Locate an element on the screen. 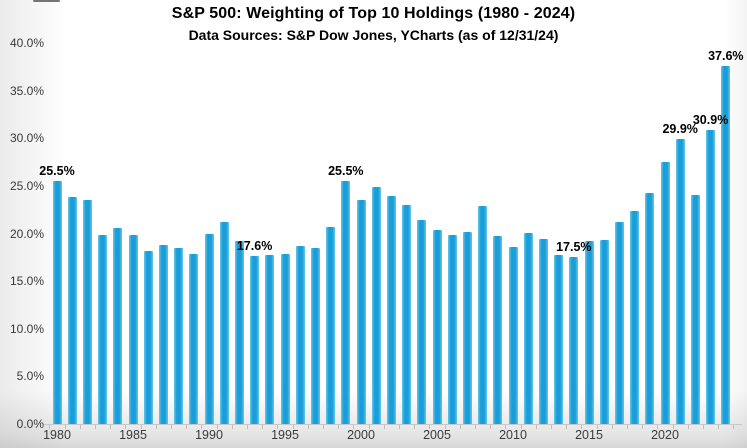 The height and width of the screenshot is (448, 747). value-label-2023: 30.9% is located at coordinates (710, 119).